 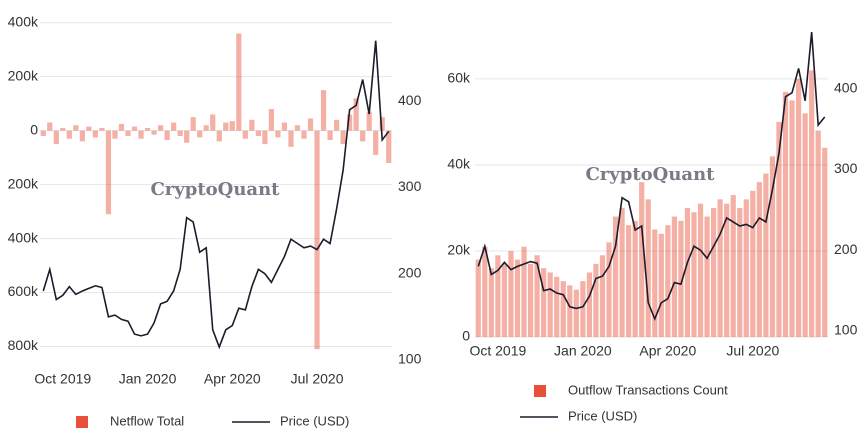 I want to click on y-tick-label: 40k, so click(x=459, y=164).